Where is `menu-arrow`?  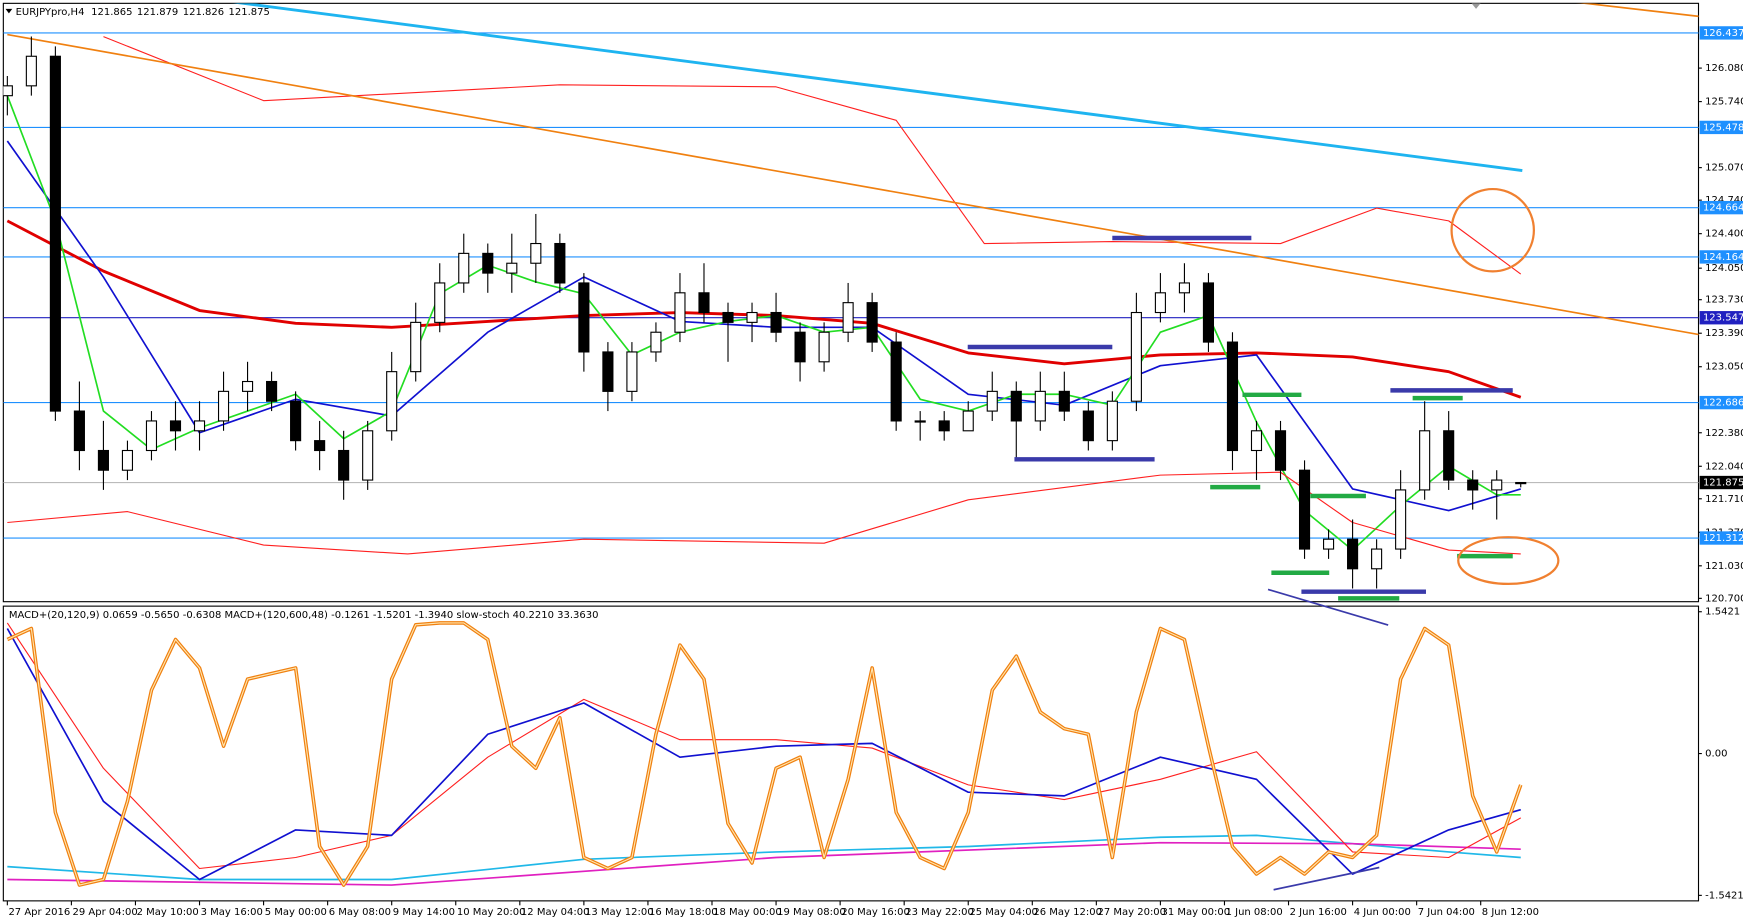 menu-arrow is located at coordinates (9, 11).